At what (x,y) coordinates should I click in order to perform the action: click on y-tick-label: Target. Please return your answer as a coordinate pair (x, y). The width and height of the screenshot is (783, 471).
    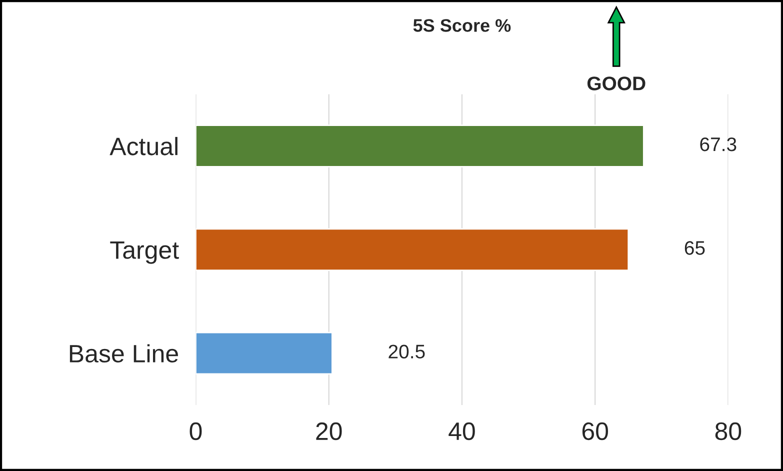
    Looking at the image, I should click on (144, 252).